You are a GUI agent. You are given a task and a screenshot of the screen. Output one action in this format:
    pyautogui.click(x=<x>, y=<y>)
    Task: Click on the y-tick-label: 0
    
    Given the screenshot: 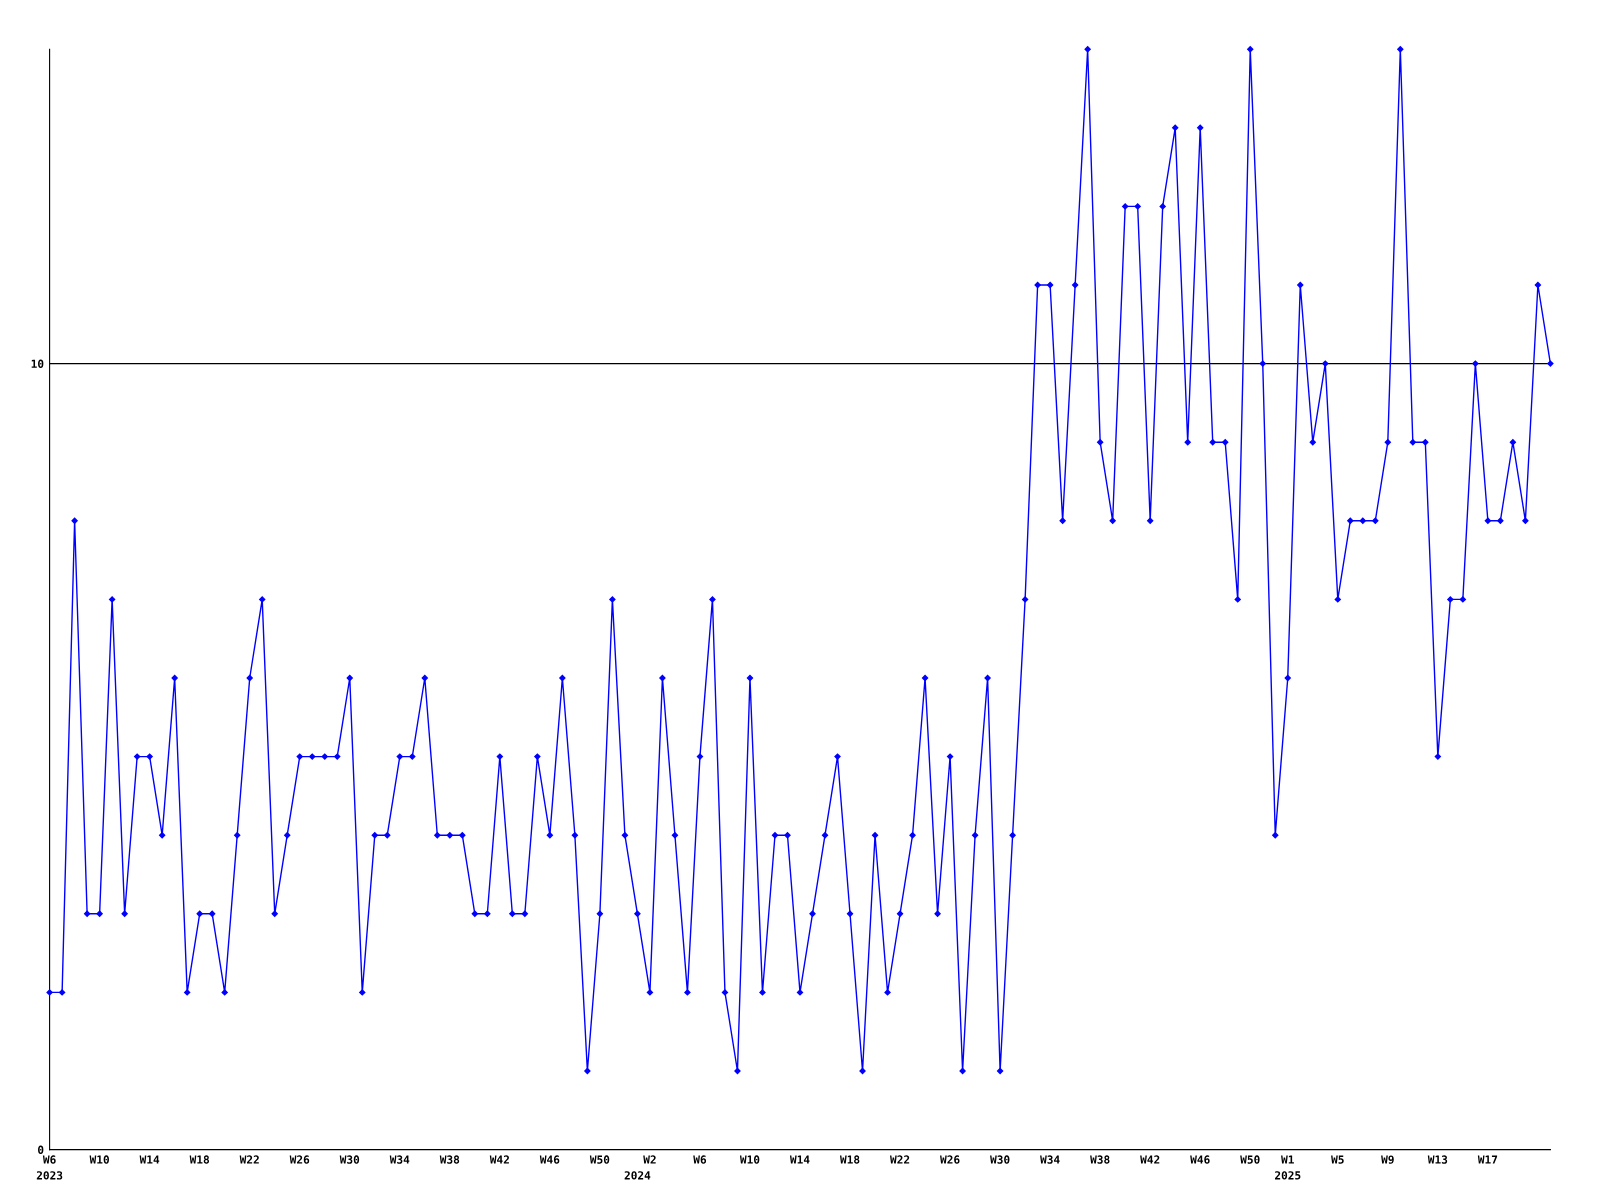 What is the action you would take?
    pyautogui.click(x=41, y=1149)
    